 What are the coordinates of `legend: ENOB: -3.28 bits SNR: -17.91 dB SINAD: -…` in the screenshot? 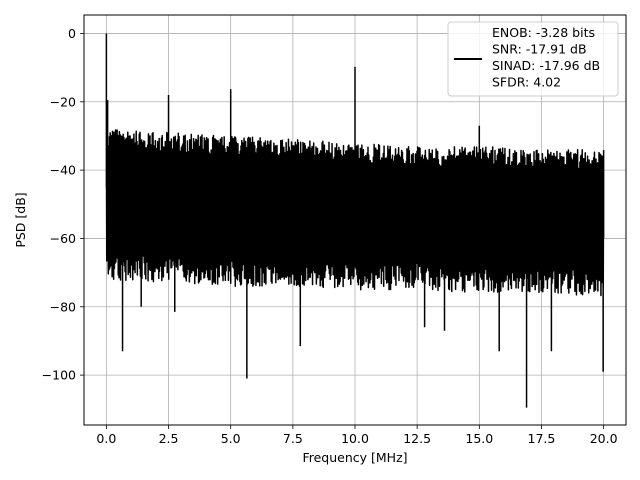 It's located at (533, 59).